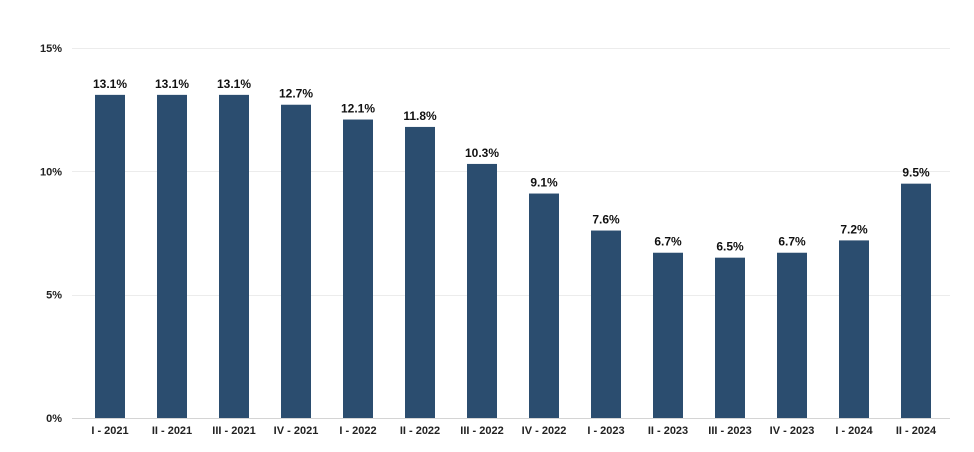 This screenshot has height=452, width=974. What do you see at coordinates (51, 234) in the screenshot?
I see `y-axis-ticks: 0% 5% 10% 15%` at bounding box center [51, 234].